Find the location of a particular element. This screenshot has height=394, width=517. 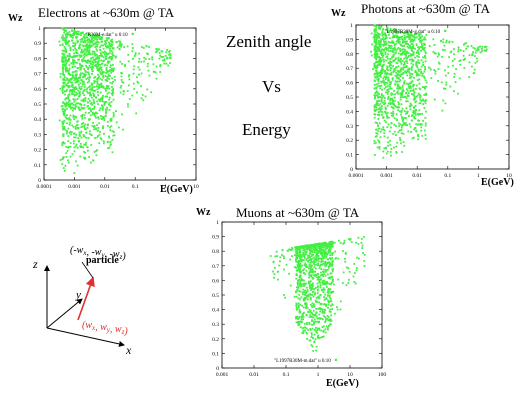

muons-ylabel: Wz is located at coordinates (203, 212).